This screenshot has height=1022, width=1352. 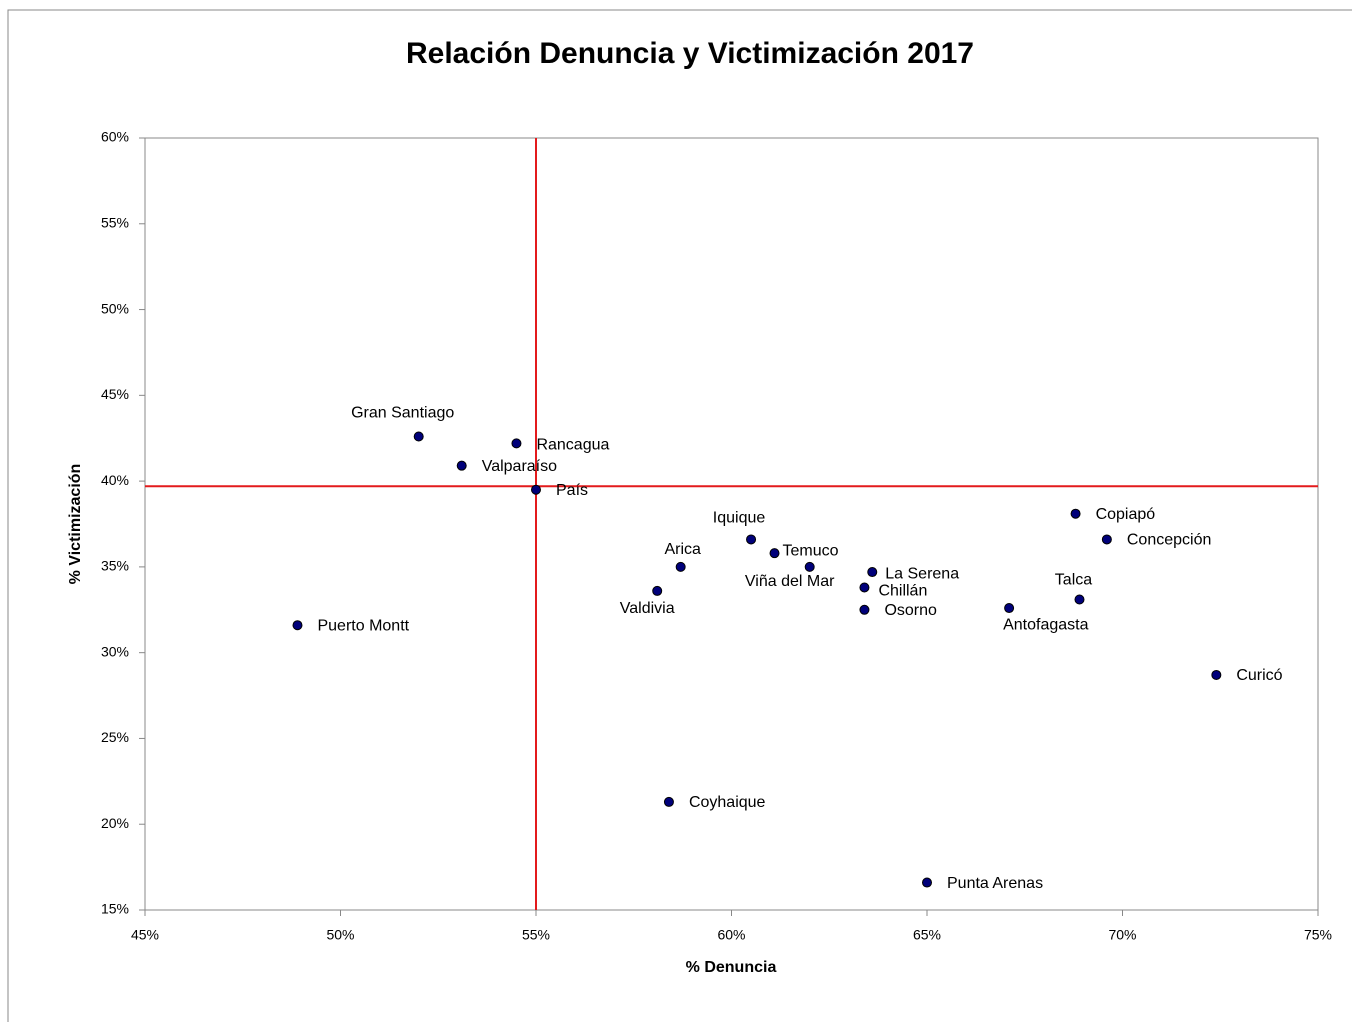 What do you see at coordinates (922, 573) in the screenshot?
I see `point-label: La Serena` at bounding box center [922, 573].